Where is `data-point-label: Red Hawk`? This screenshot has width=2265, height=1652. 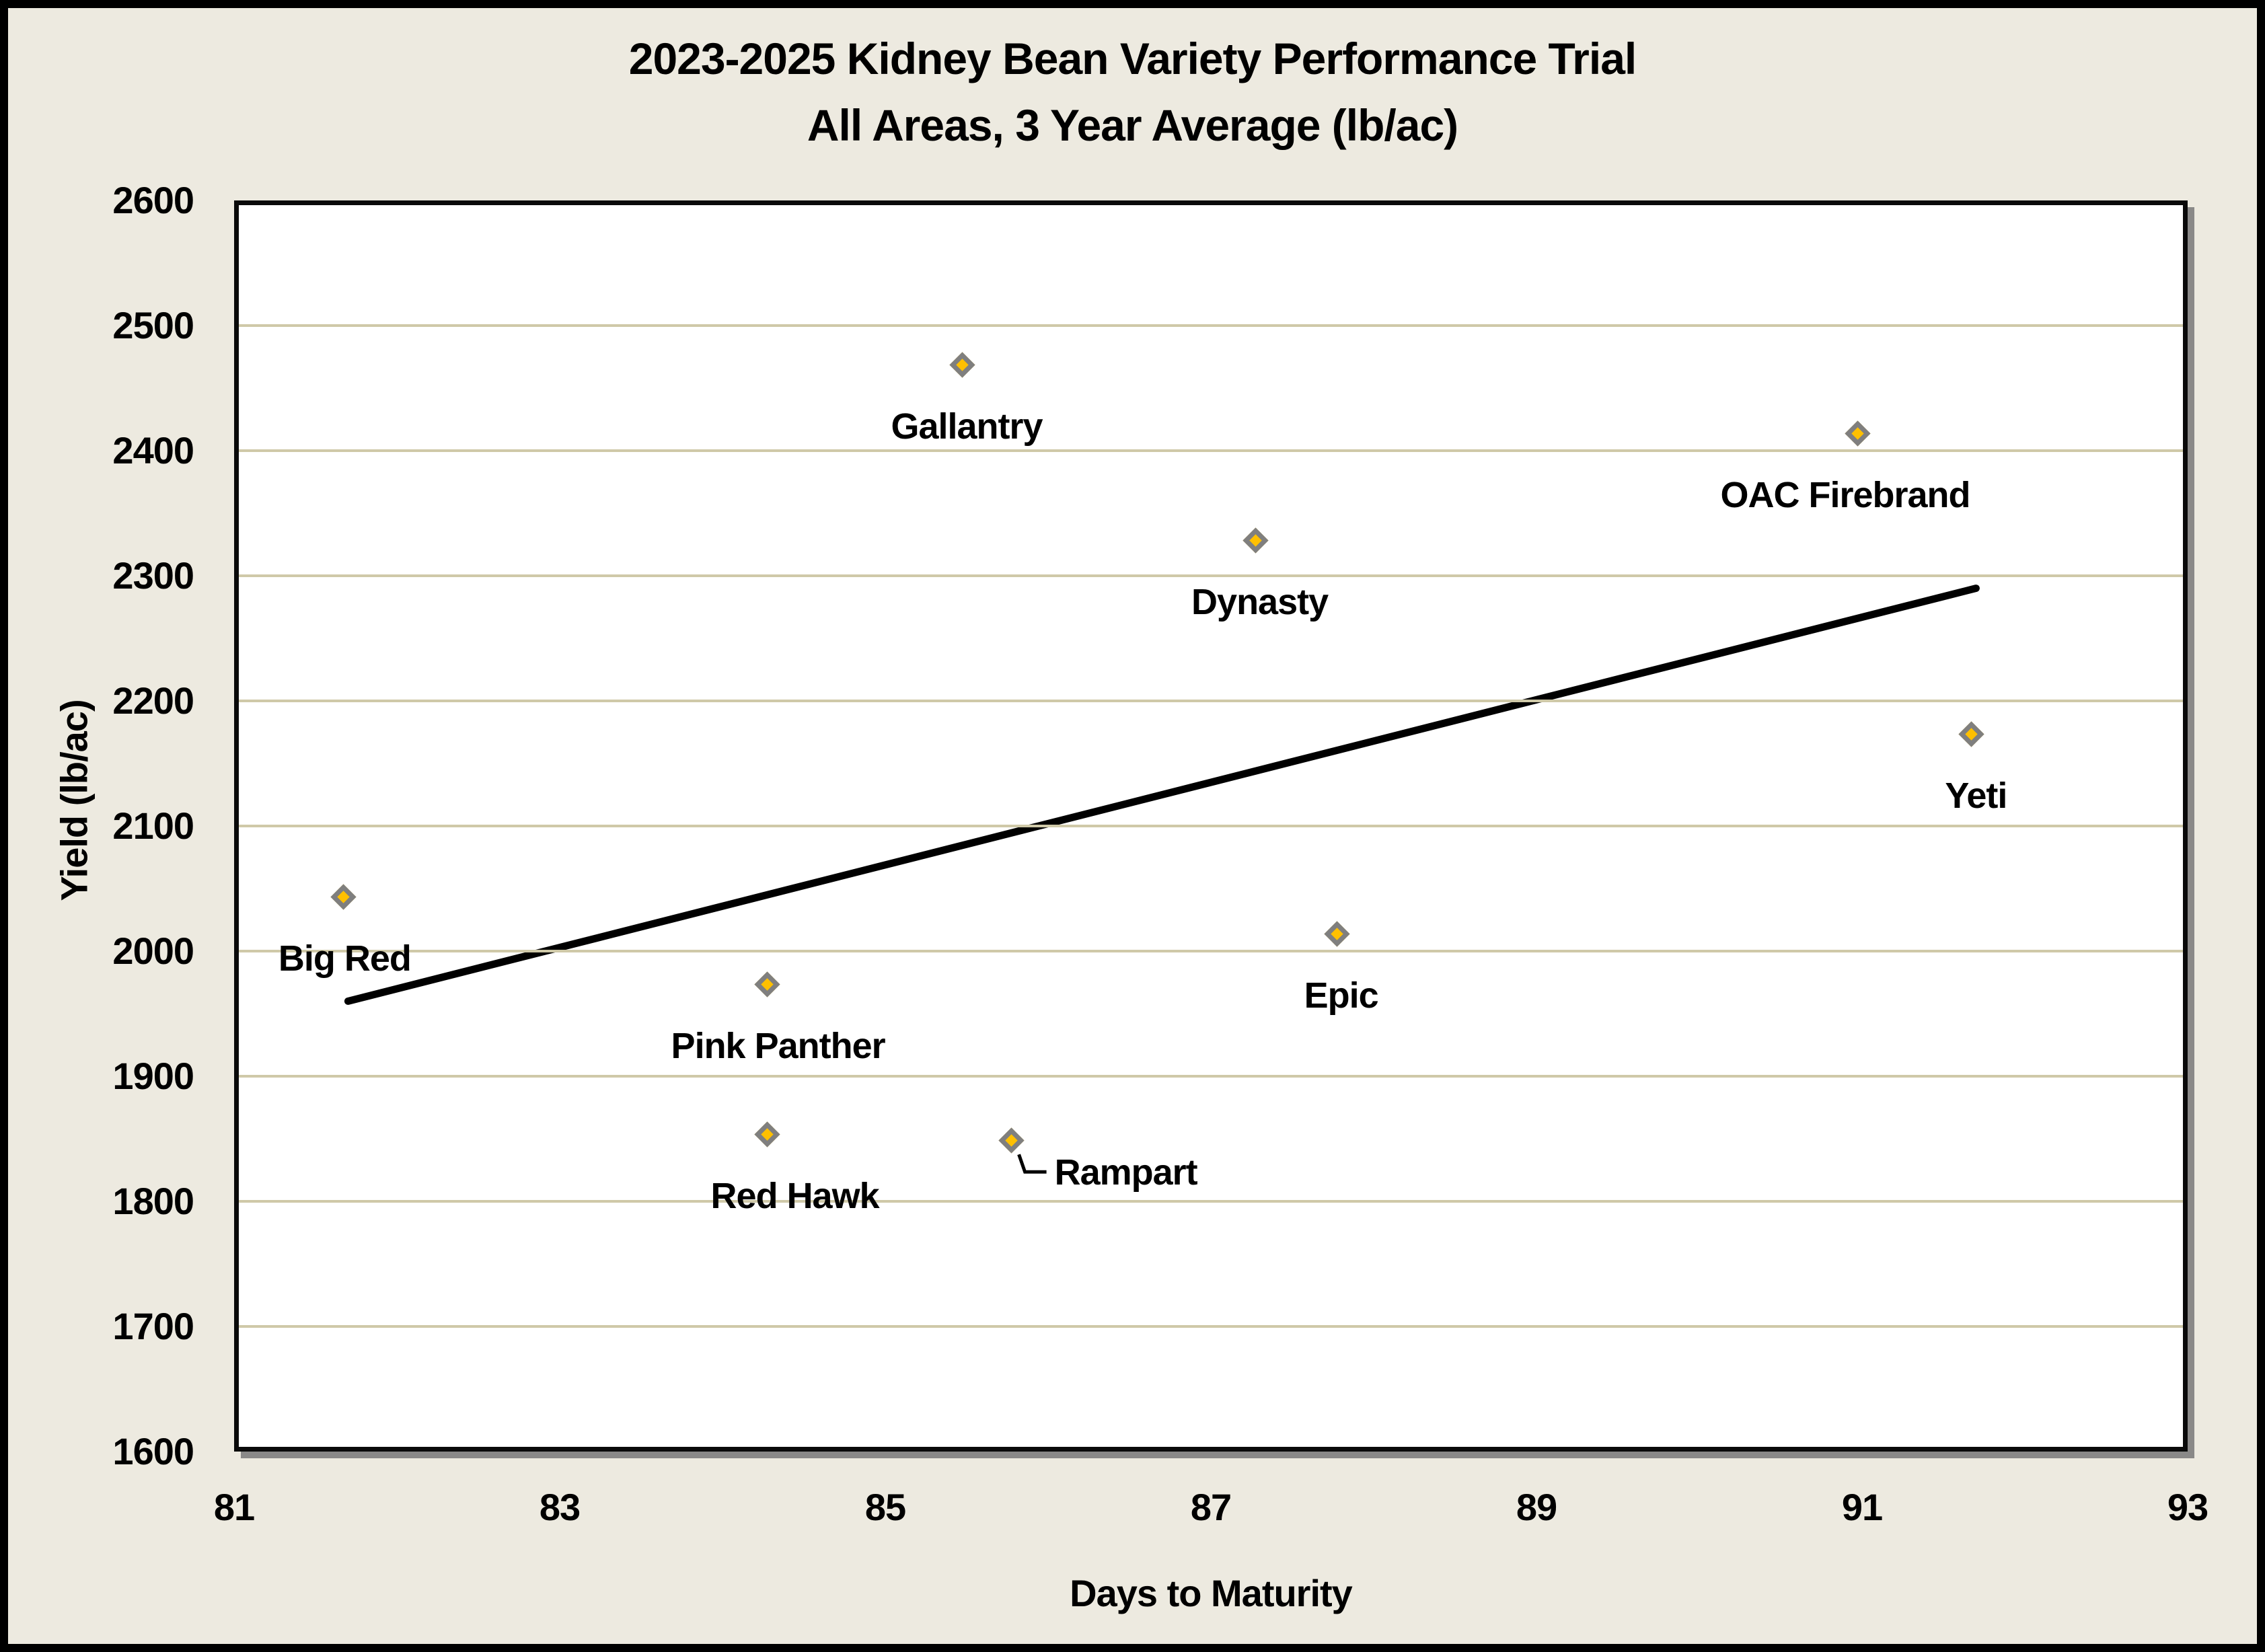
data-point-label: Red Hawk is located at coordinates (795, 1196).